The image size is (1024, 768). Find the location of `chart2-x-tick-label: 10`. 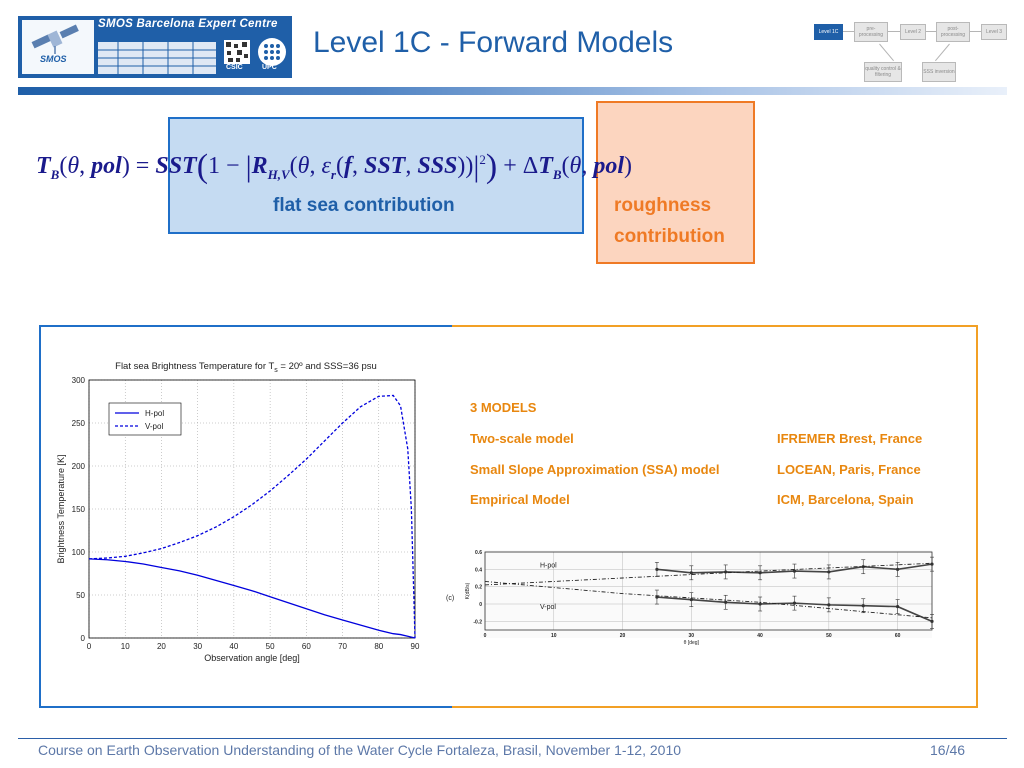

chart2-x-tick-label: 10 is located at coordinates (554, 636).